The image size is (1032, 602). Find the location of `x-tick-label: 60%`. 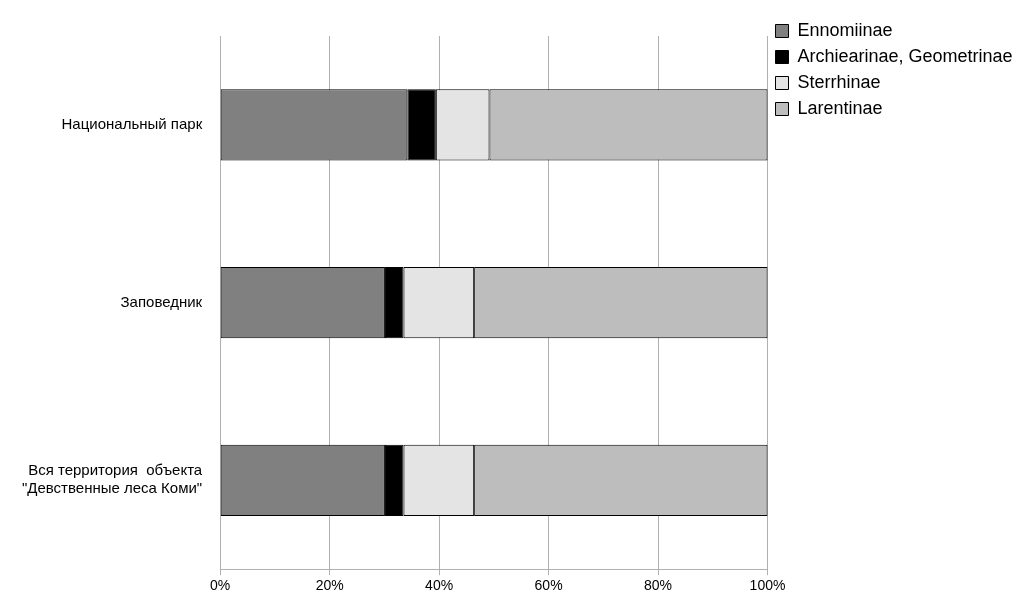

x-tick-label: 60% is located at coordinates (548, 585).